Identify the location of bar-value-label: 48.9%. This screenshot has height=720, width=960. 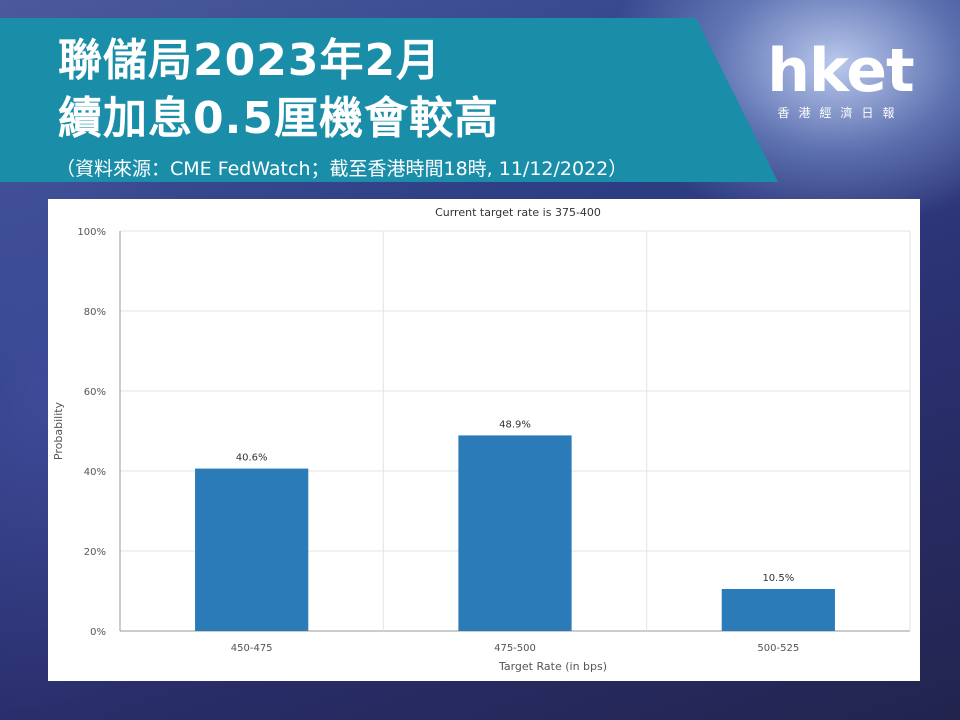
(515, 424).